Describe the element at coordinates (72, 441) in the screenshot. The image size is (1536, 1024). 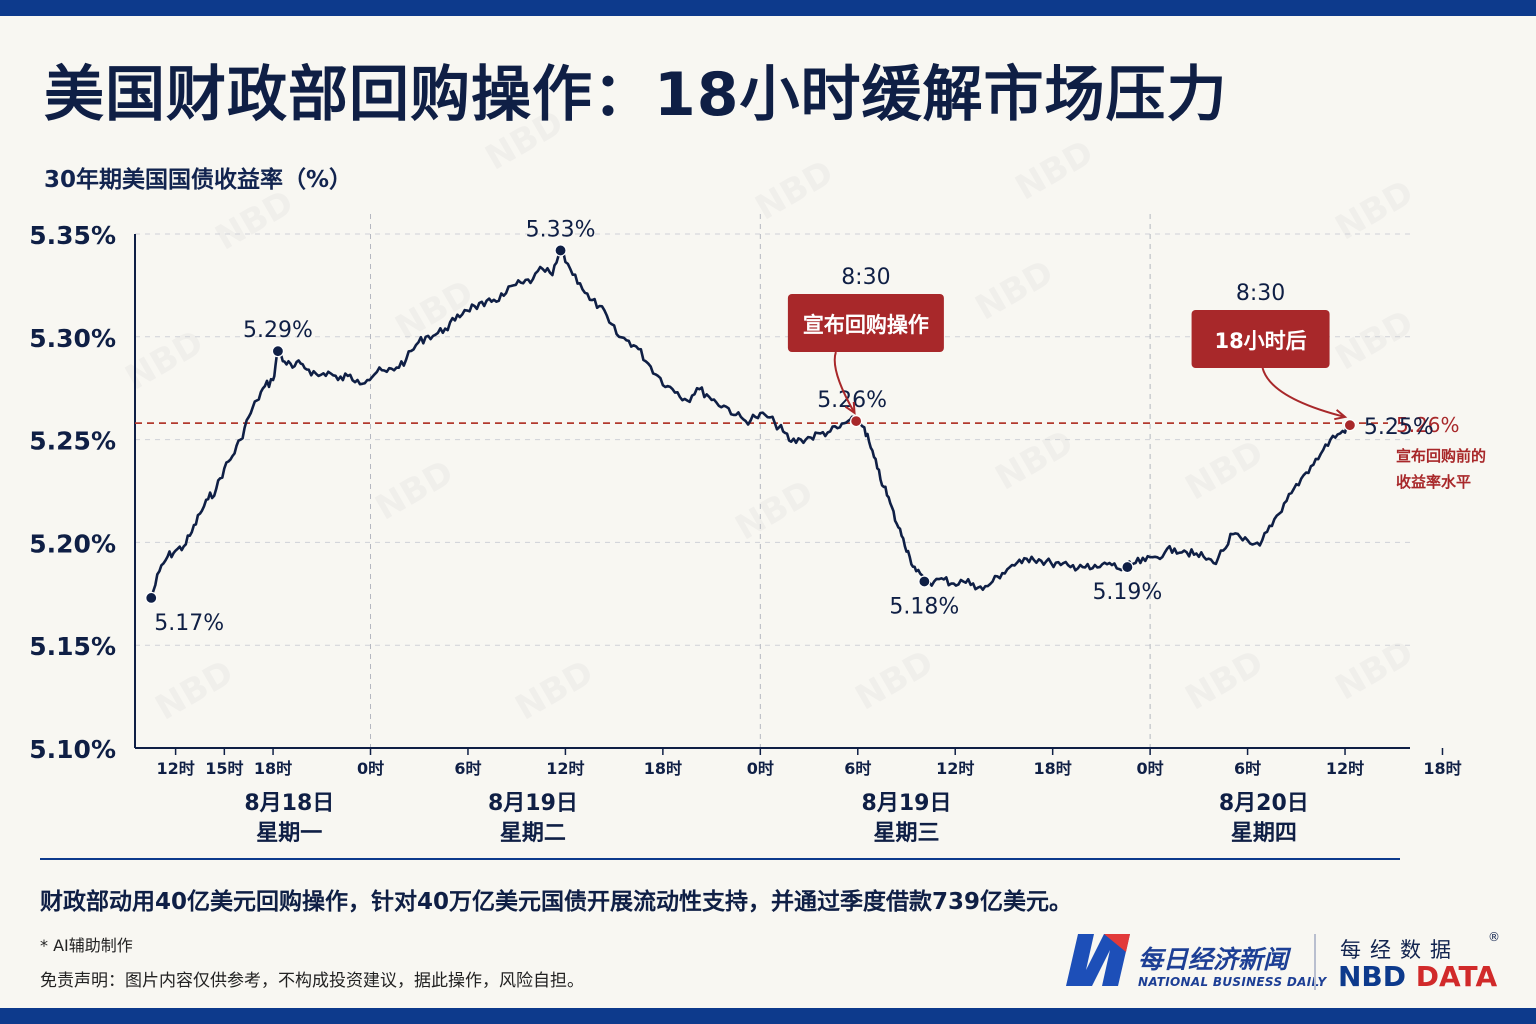
I see `y-tick-label: 5.25%` at that location.